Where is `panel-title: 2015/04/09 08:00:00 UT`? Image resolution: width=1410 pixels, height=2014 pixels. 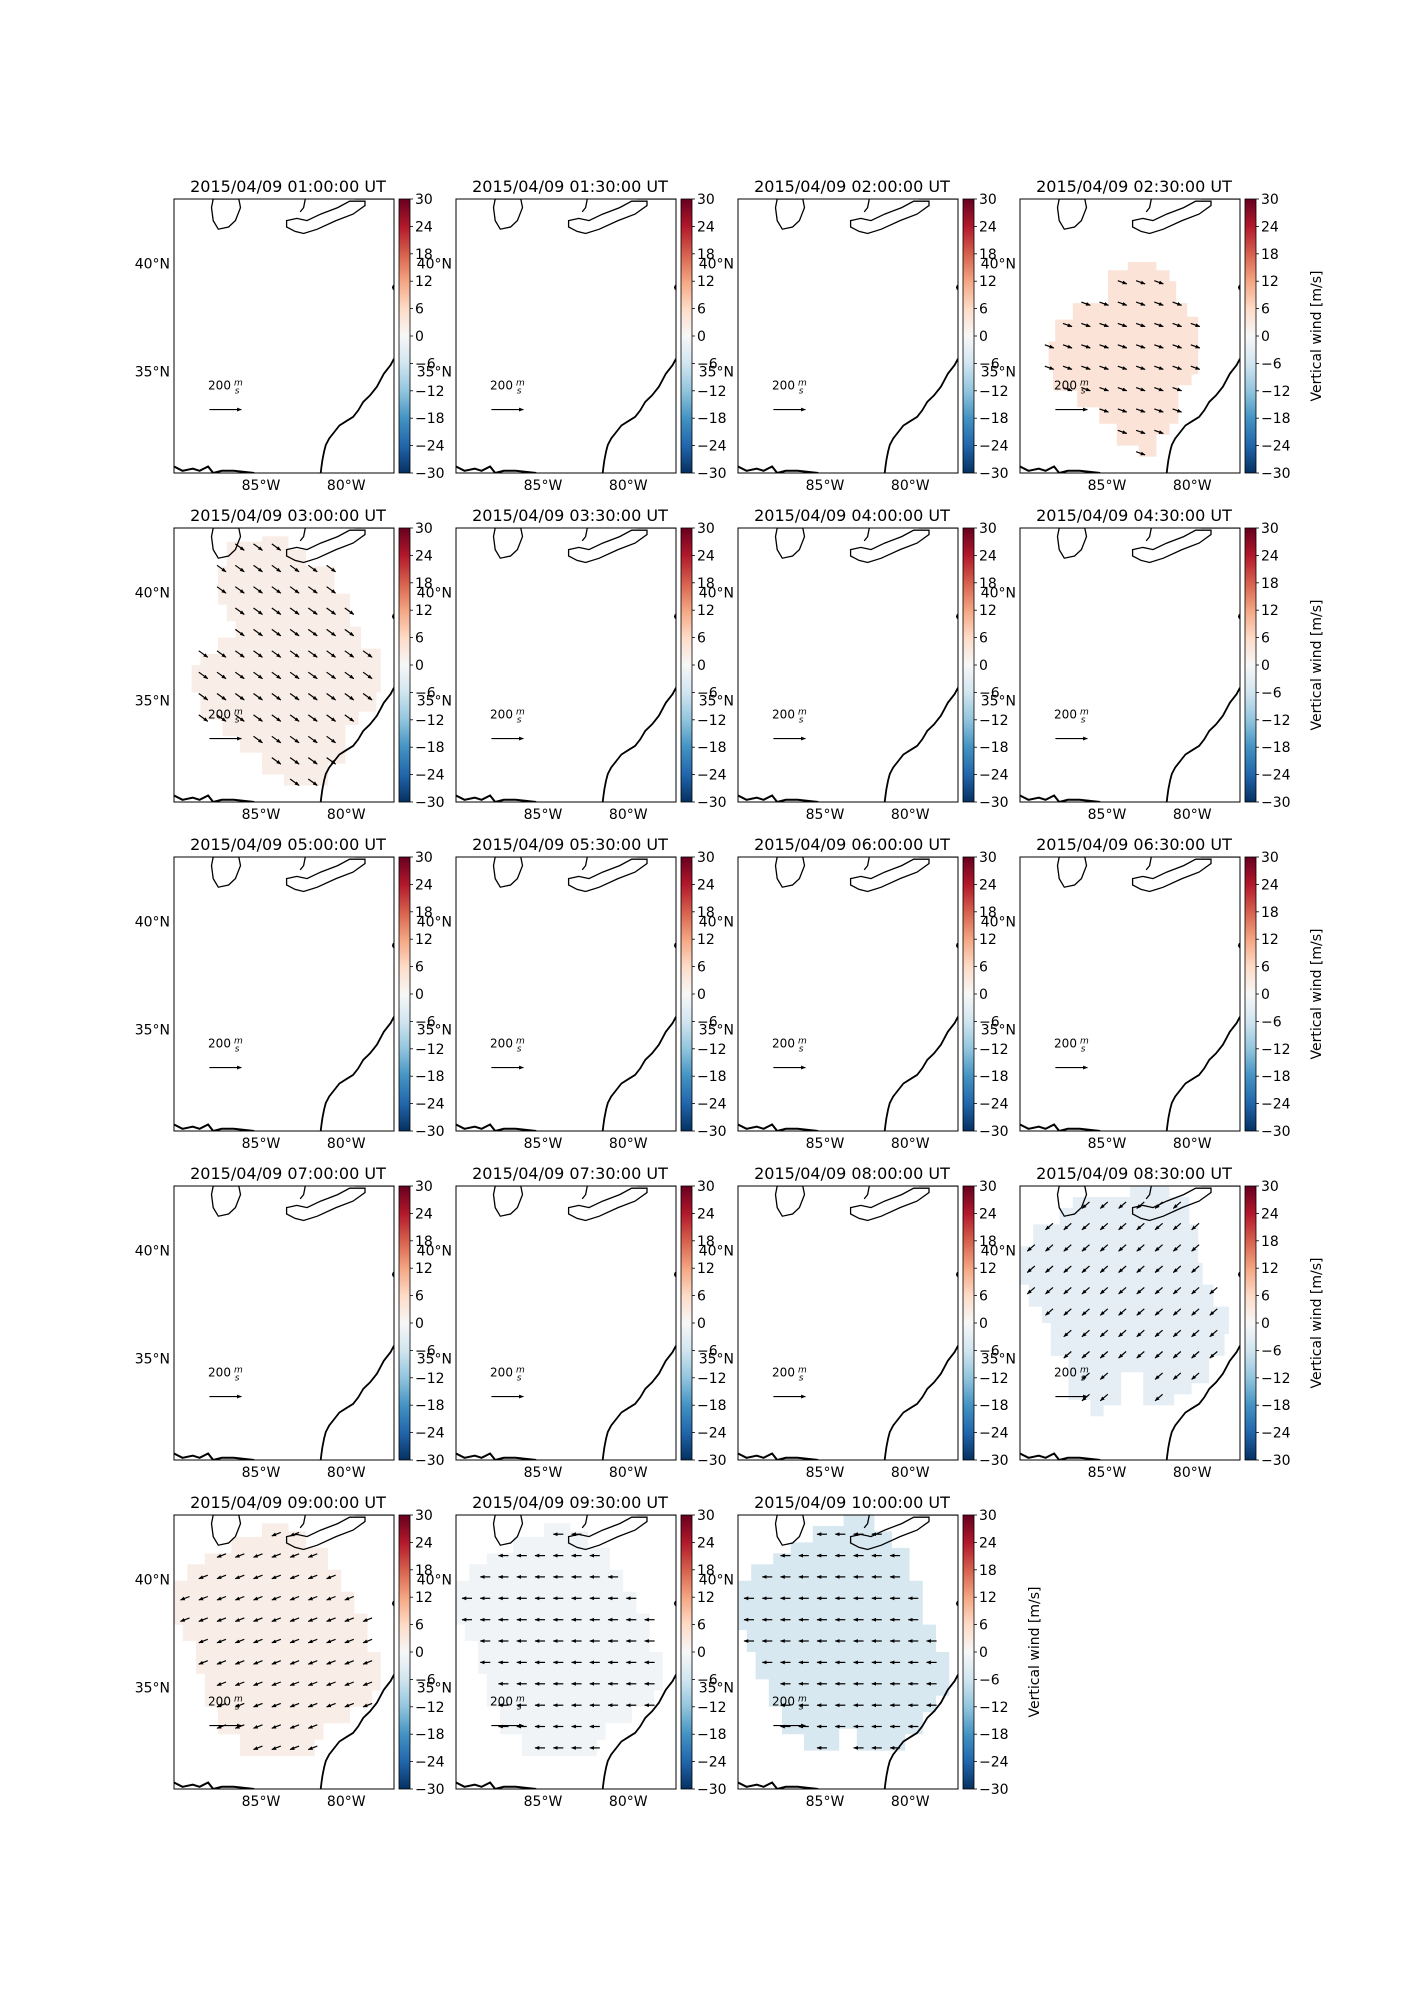
panel-title: 2015/04/09 08:00:00 UT is located at coordinates (852, 1173).